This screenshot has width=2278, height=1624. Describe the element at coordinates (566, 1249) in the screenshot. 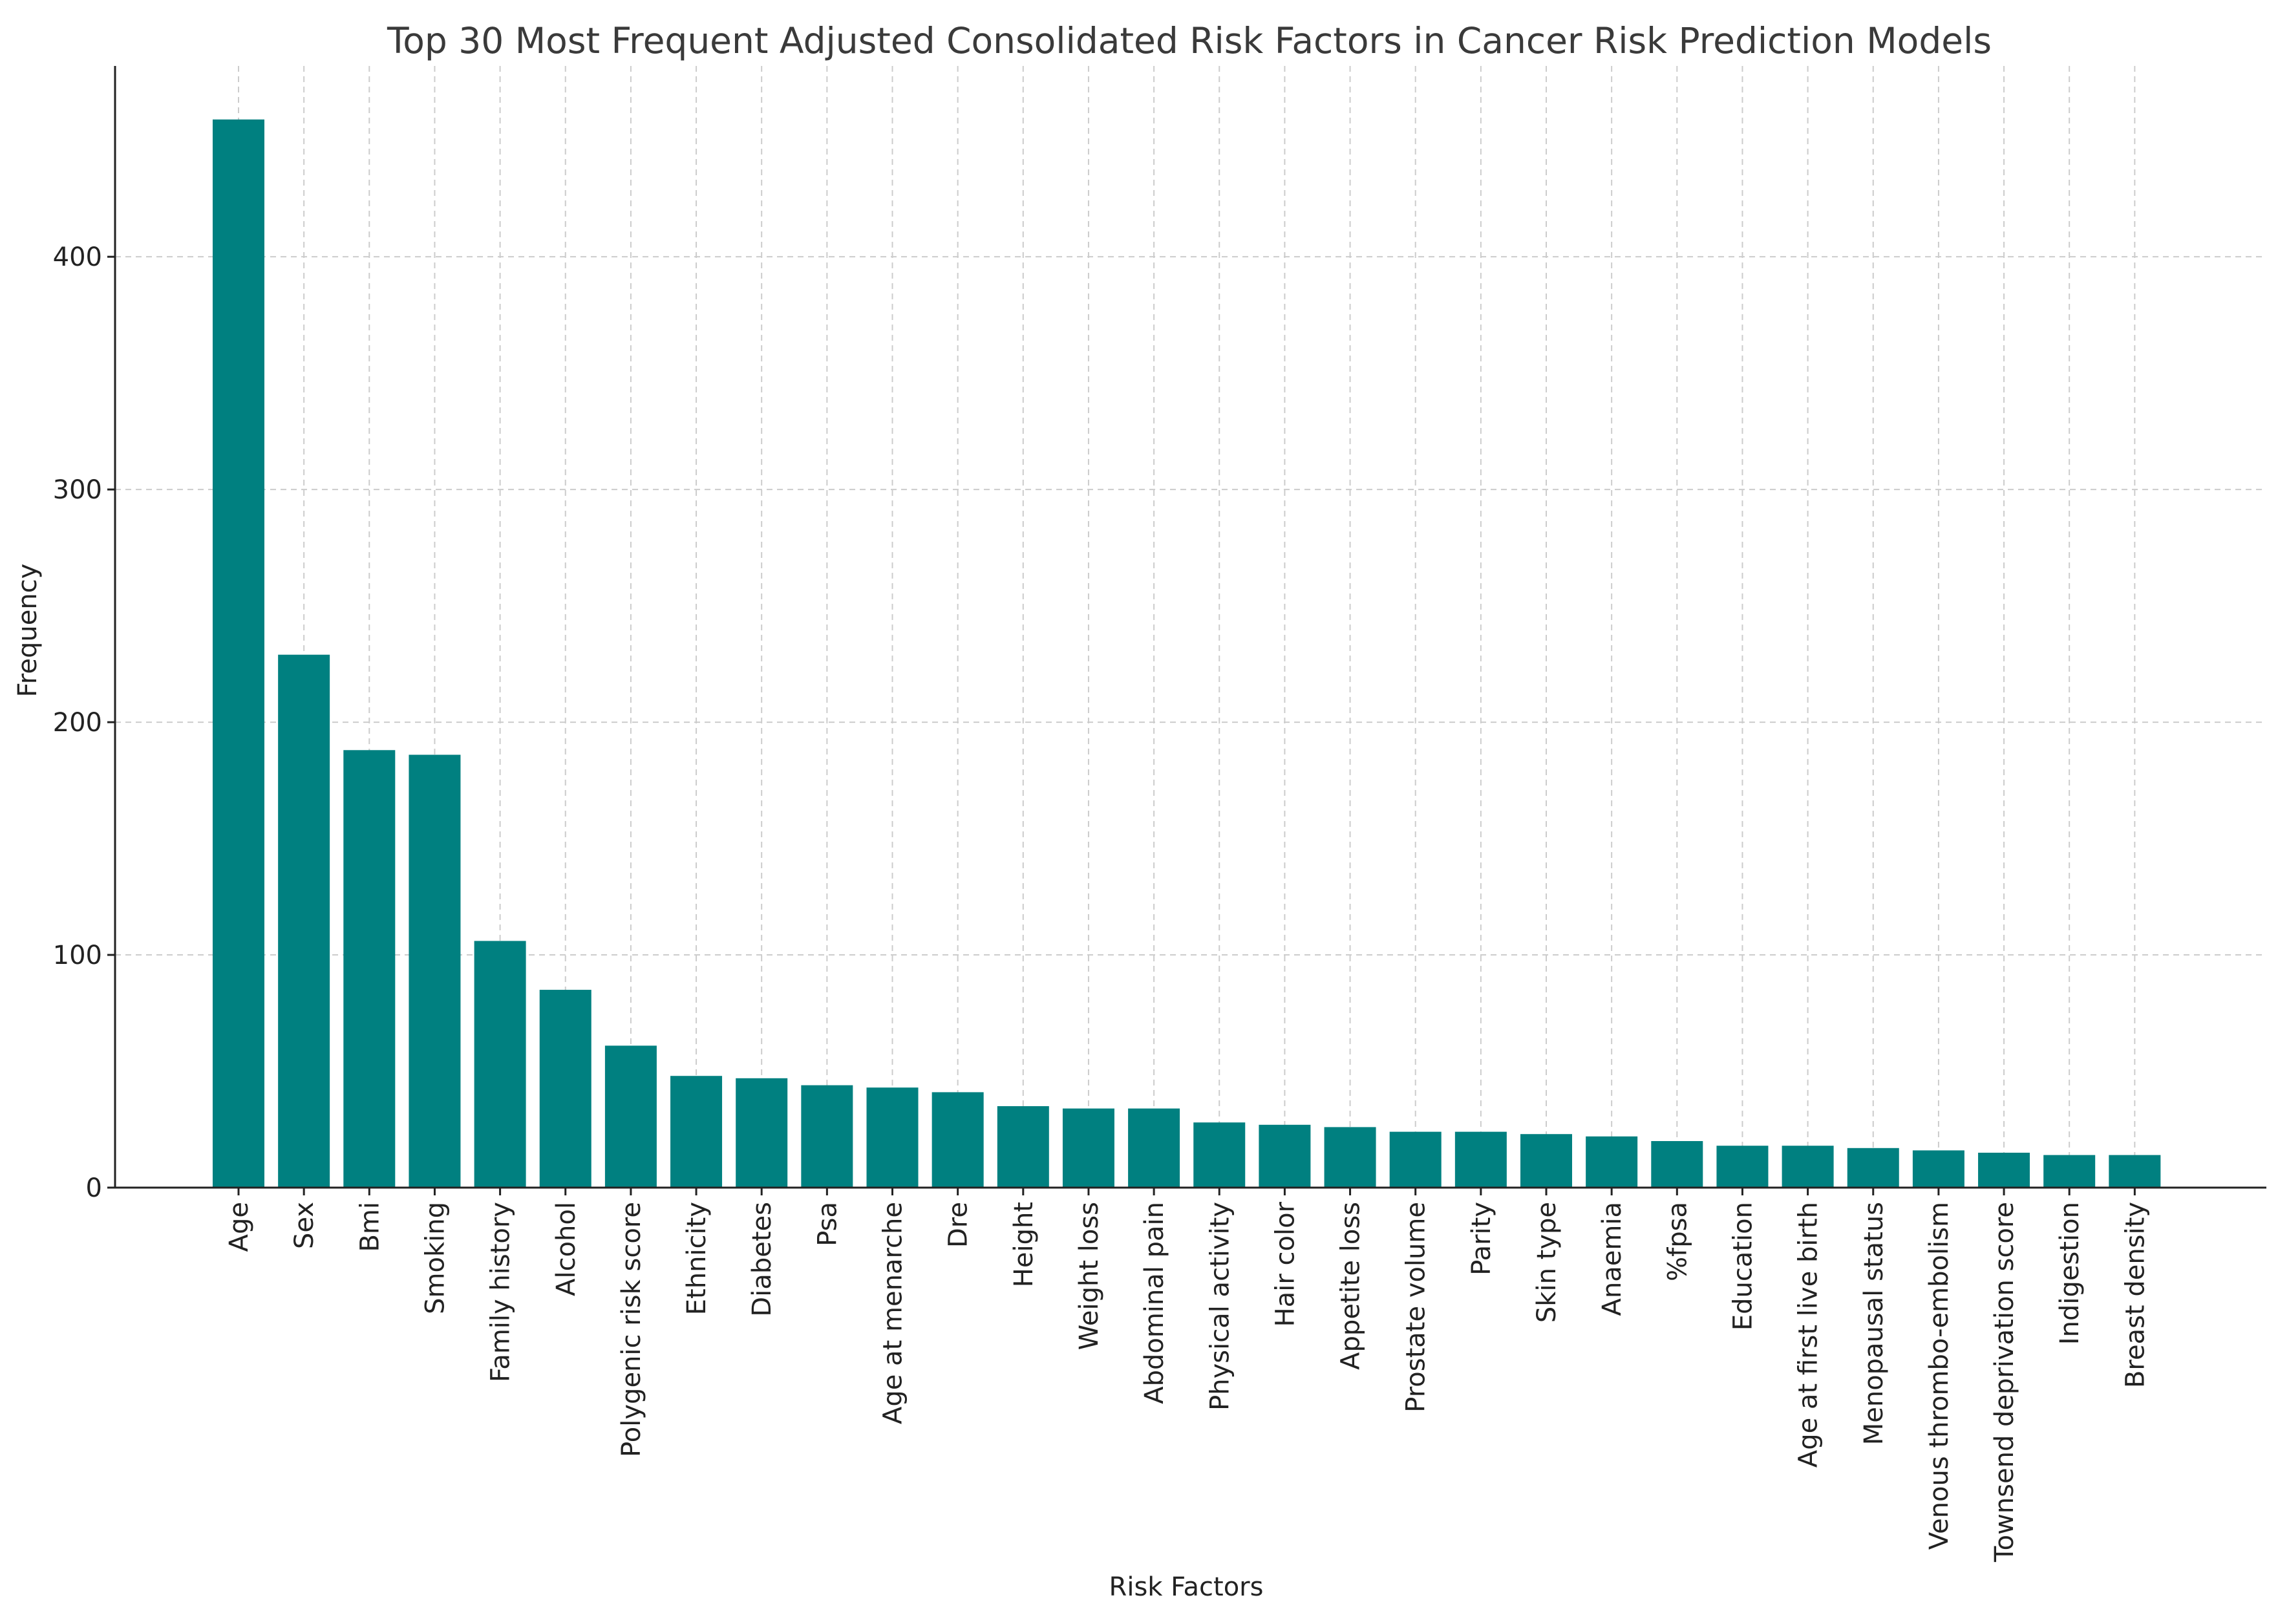

I see `x-tick-label: Alcohol` at that location.